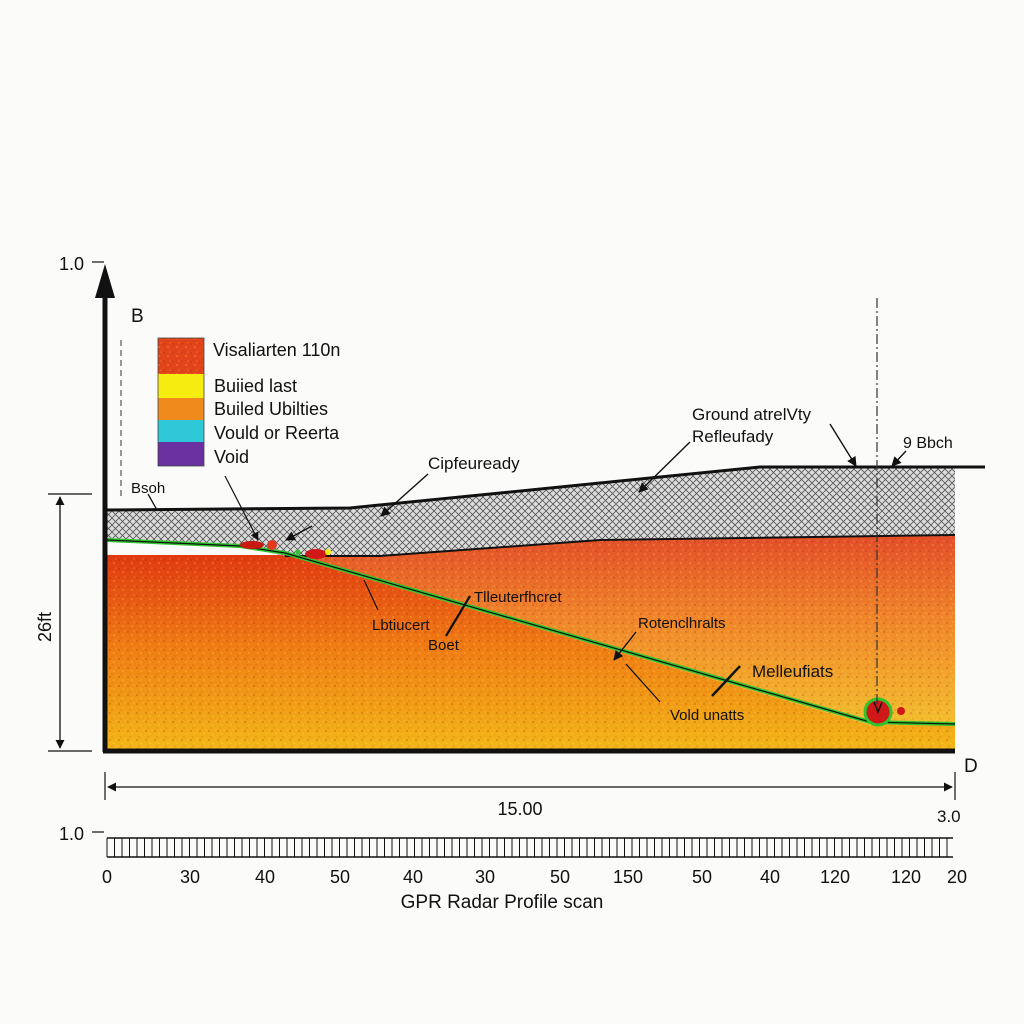 Image resolution: width=1024 pixels, height=1024 pixels. I want to click on void-anomaly-satellite, so click(901, 711).